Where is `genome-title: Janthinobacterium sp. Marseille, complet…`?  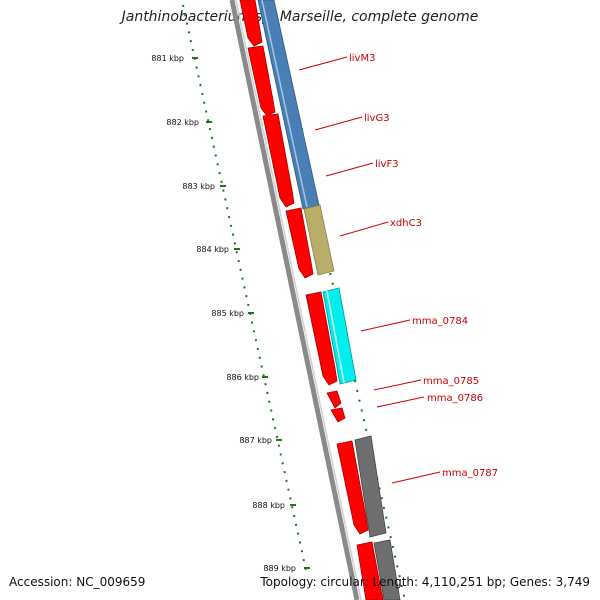
genome-title: Janthinobacterium sp. Marseille, complet… is located at coordinates (300, 17).